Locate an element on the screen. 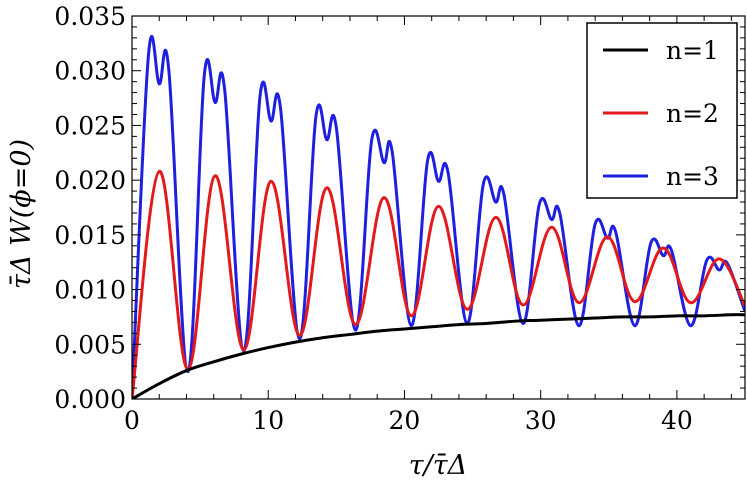 Image resolution: width=747 pixels, height=485 pixels. y-tick-label: 0.025 is located at coordinates (90, 125).